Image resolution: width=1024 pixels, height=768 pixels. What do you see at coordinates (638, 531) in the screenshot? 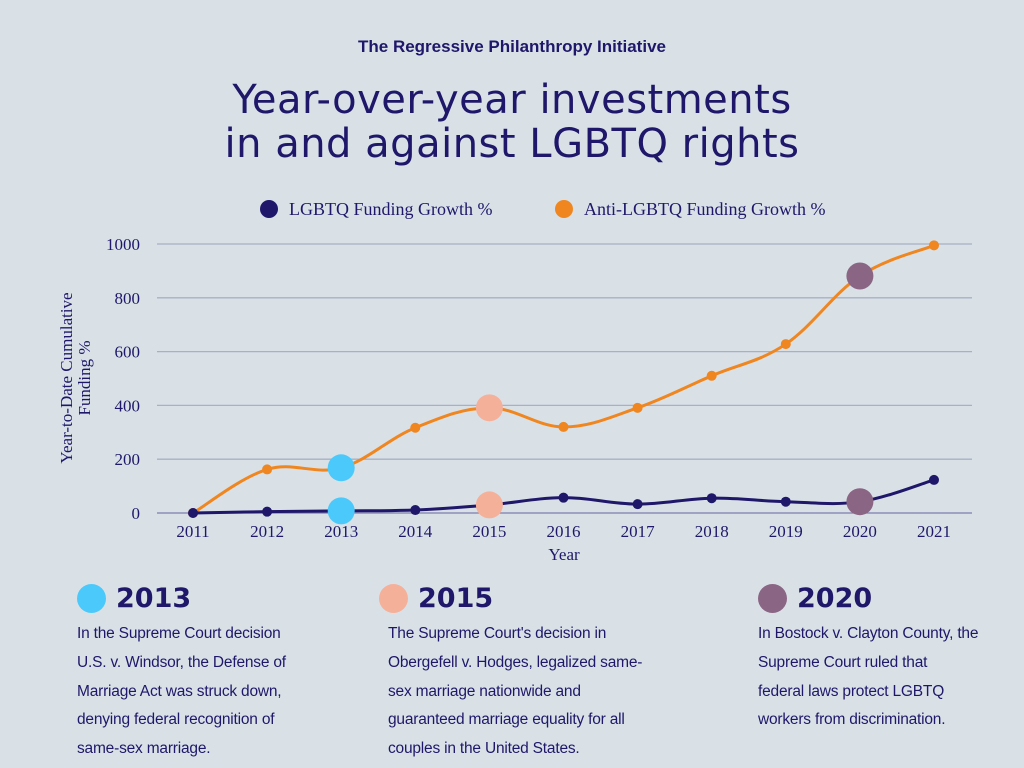
I see `x-tick-label: 2017` at bounding box center [638, 531].